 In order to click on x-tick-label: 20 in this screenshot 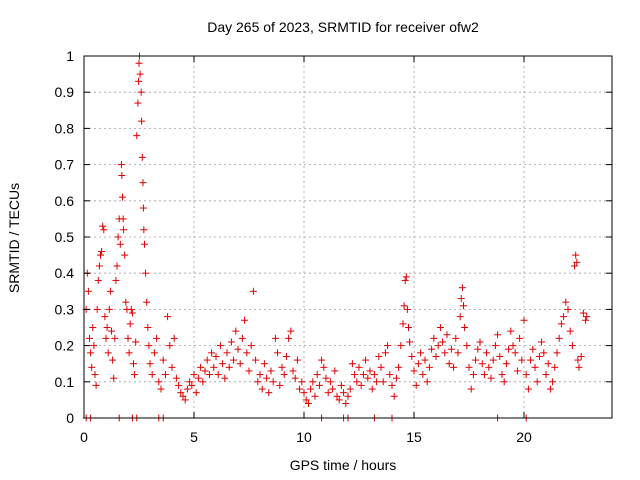, I will do `click(524, 437)`.